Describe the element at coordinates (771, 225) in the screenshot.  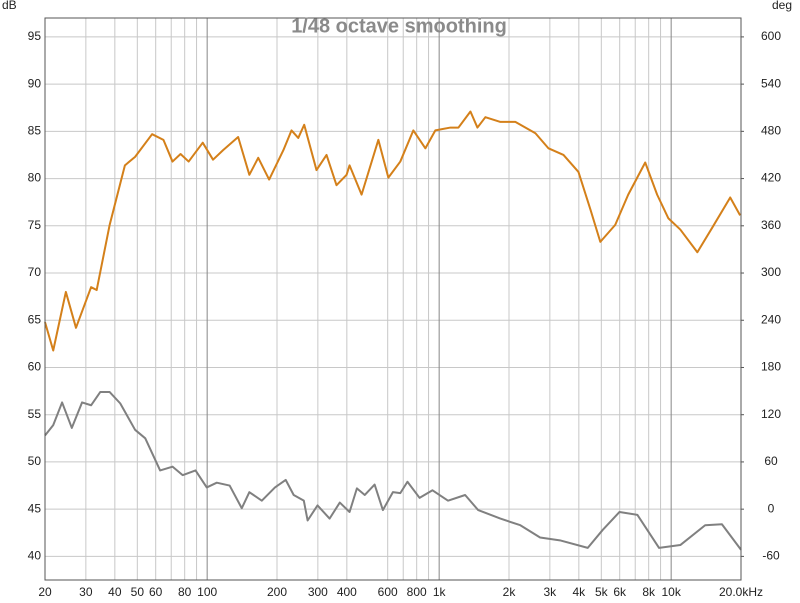
I see `y2-tick-label: 360` at that location.